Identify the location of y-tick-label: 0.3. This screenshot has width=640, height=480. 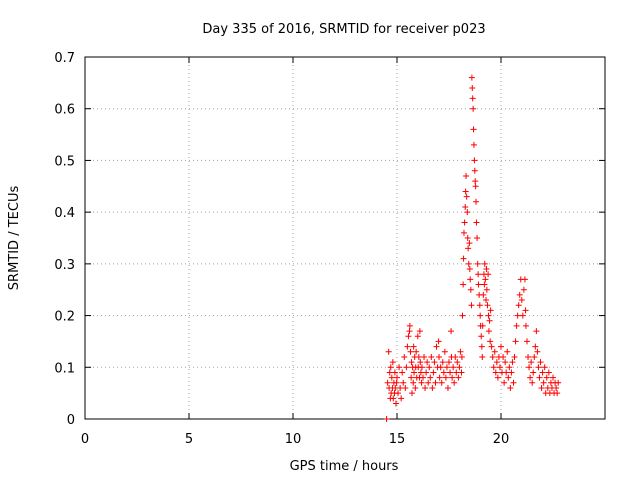
(64, 265).